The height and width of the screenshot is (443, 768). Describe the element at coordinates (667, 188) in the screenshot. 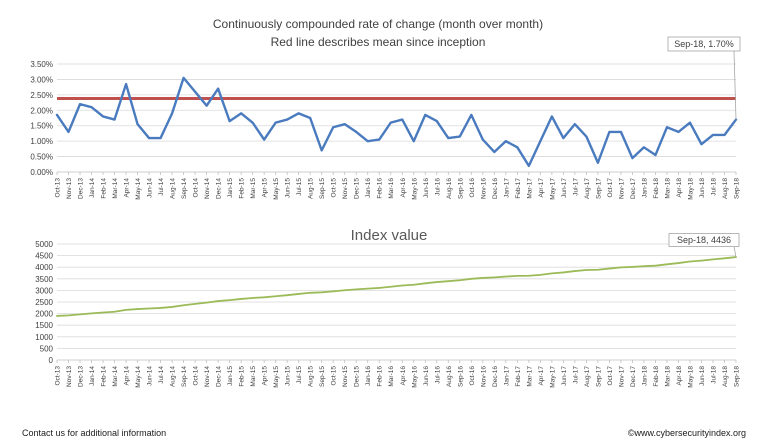

I see `c1-x-tick-label: Mar-18` at that location.